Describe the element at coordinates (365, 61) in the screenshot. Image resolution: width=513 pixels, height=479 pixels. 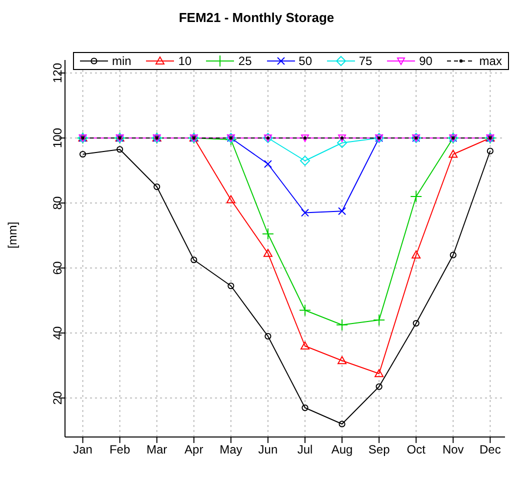
I see `legend-label: 75` at that location.